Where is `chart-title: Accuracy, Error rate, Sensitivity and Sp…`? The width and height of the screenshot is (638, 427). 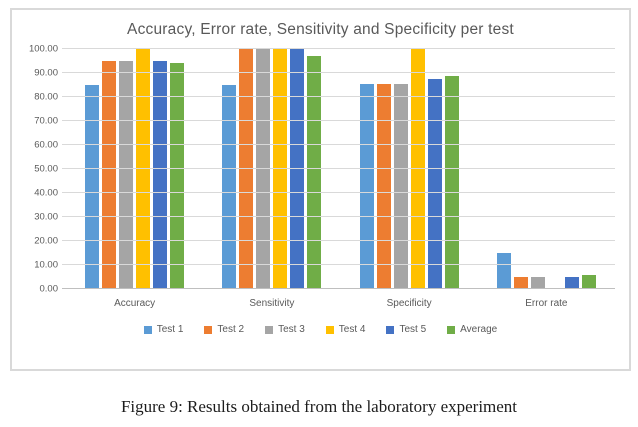 chart-title: Accuracy, Error rate, Sensitivity and Sp… is located at coordinates (320, 29).